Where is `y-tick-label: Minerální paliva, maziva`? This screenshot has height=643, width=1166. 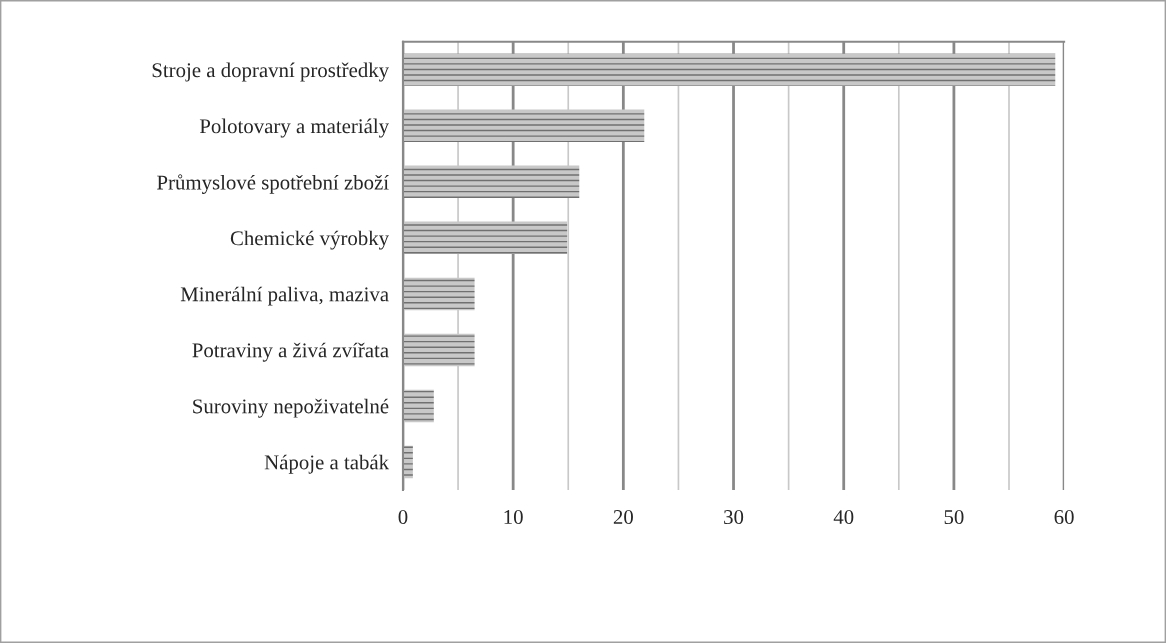 y-tick-label: Minerální paliva, maziva is located at coordinates (284, 296).